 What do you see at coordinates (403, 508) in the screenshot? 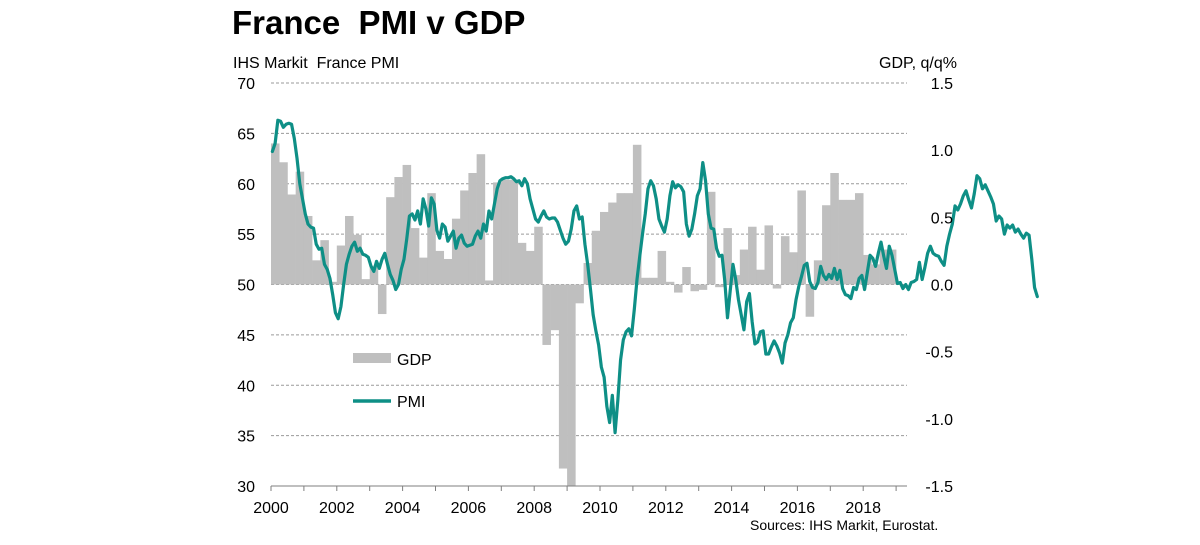
I see `x-tick-label: 2004` at bounding box center [403, 508].